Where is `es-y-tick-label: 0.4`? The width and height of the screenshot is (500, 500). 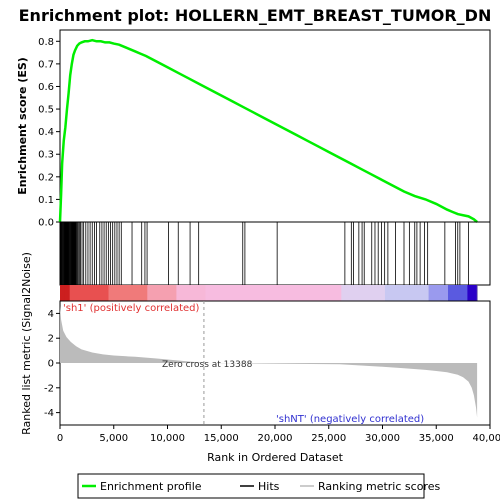
es-y-tick-label: 0.4 is located at coordinates (46, 132).